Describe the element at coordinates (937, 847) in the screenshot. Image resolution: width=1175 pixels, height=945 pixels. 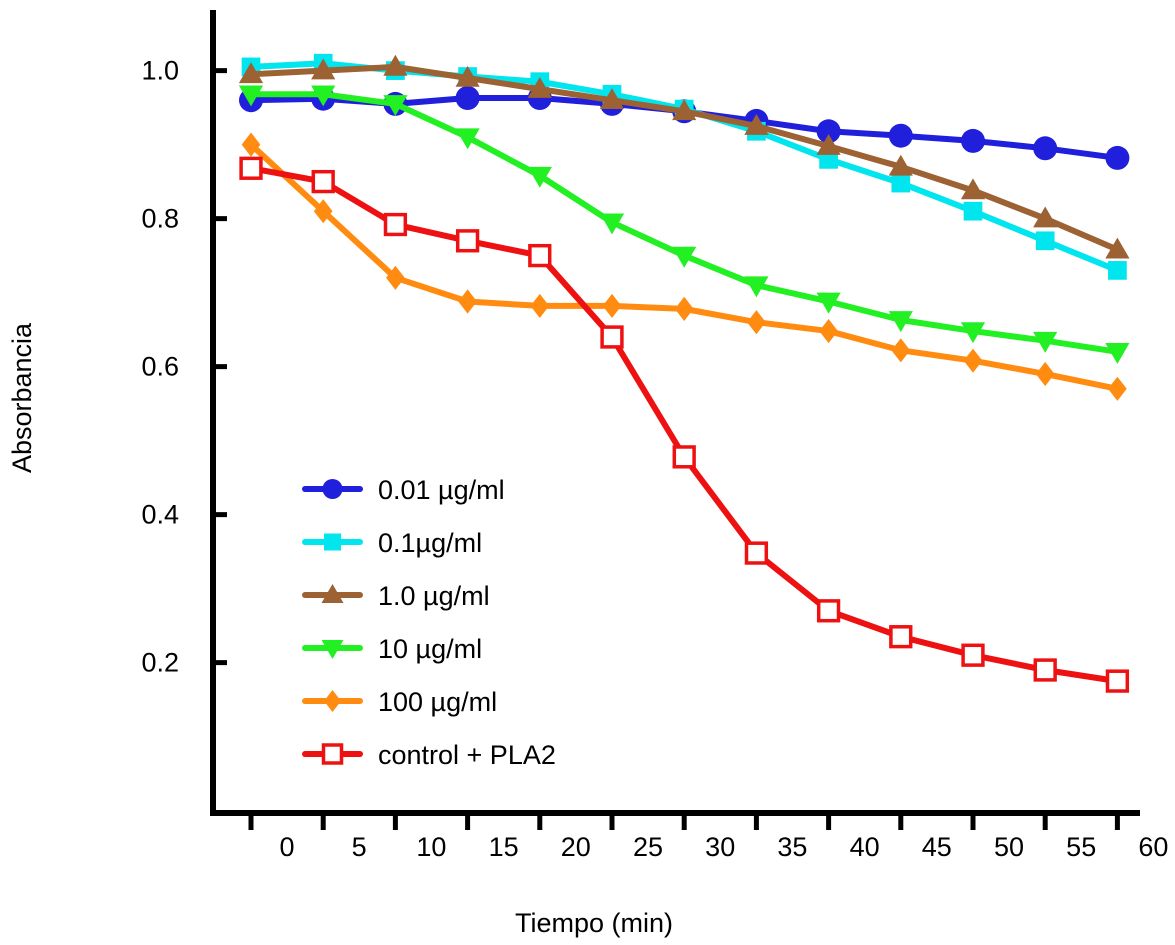
I see `x-tick-label: 45` at that location.